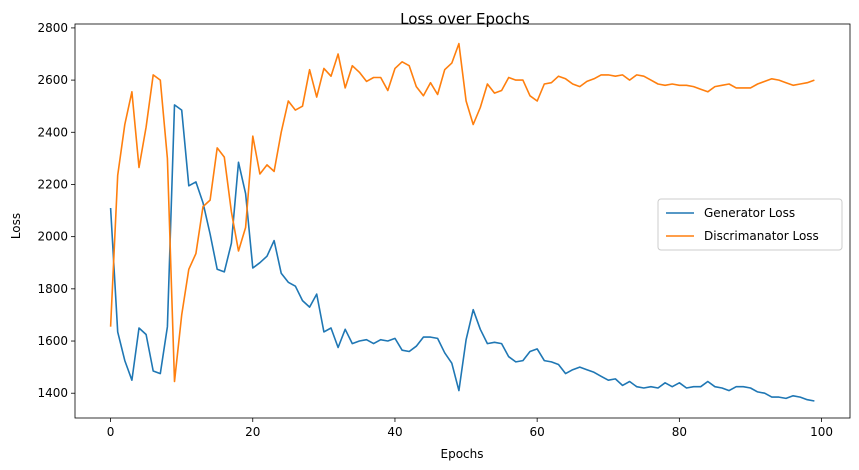 This screenshot has width=859, height=470. Describe the element at coordinates (52, 289) in the screenshot. I see `y-tick-label: 1800` at that location.